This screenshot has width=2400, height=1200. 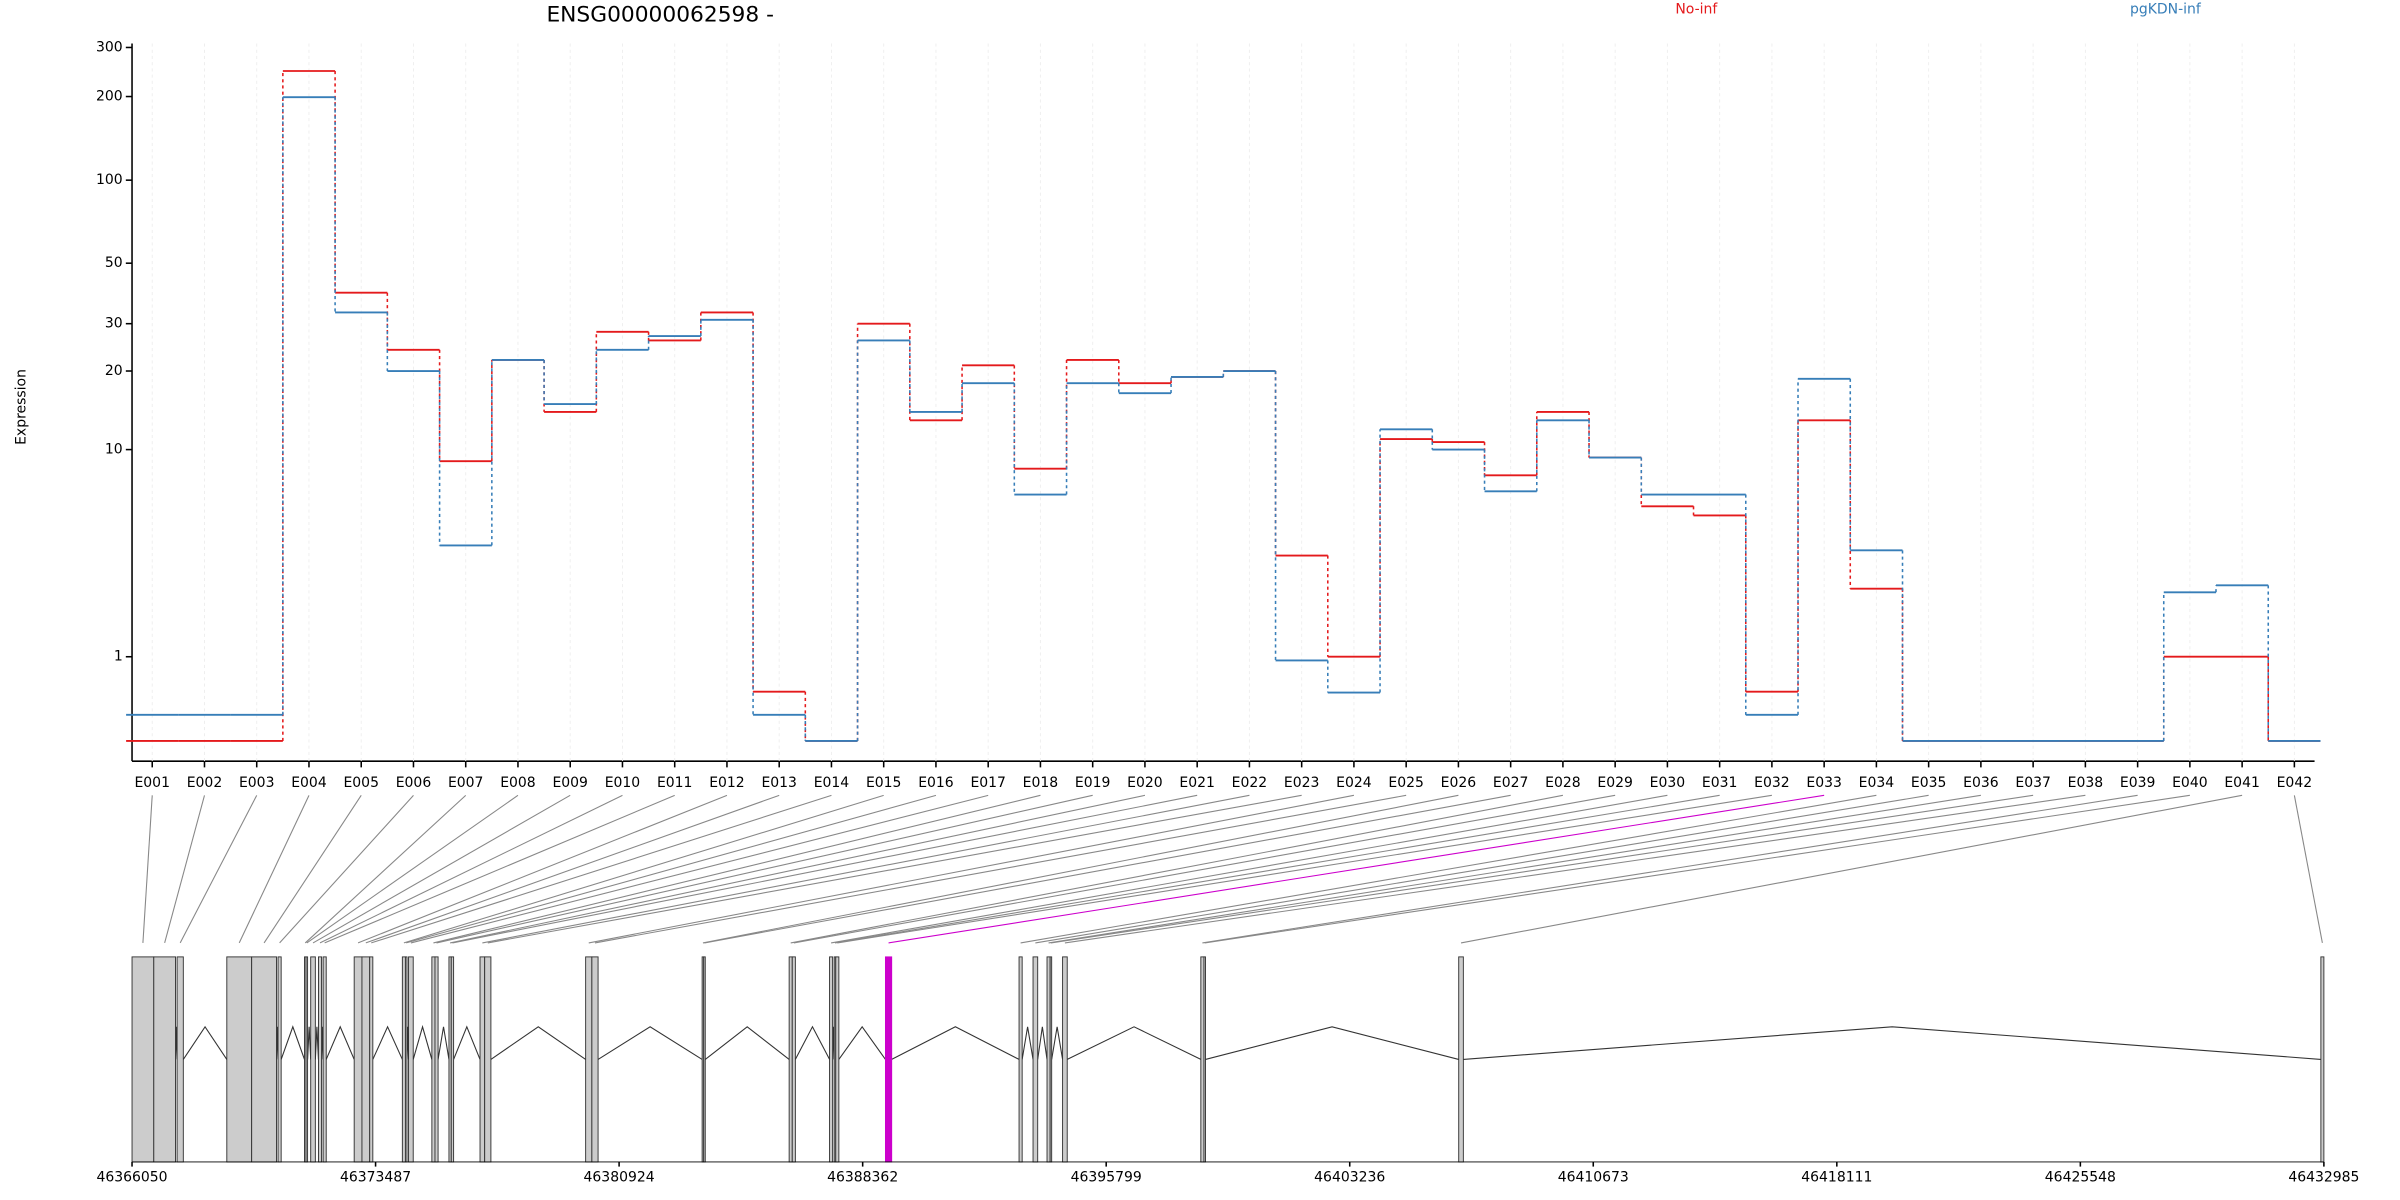 What do you see at coordinates (1302, 783) in the screenshot?
I see `x-tick-label: E023` at bounding box center [1302, 783].